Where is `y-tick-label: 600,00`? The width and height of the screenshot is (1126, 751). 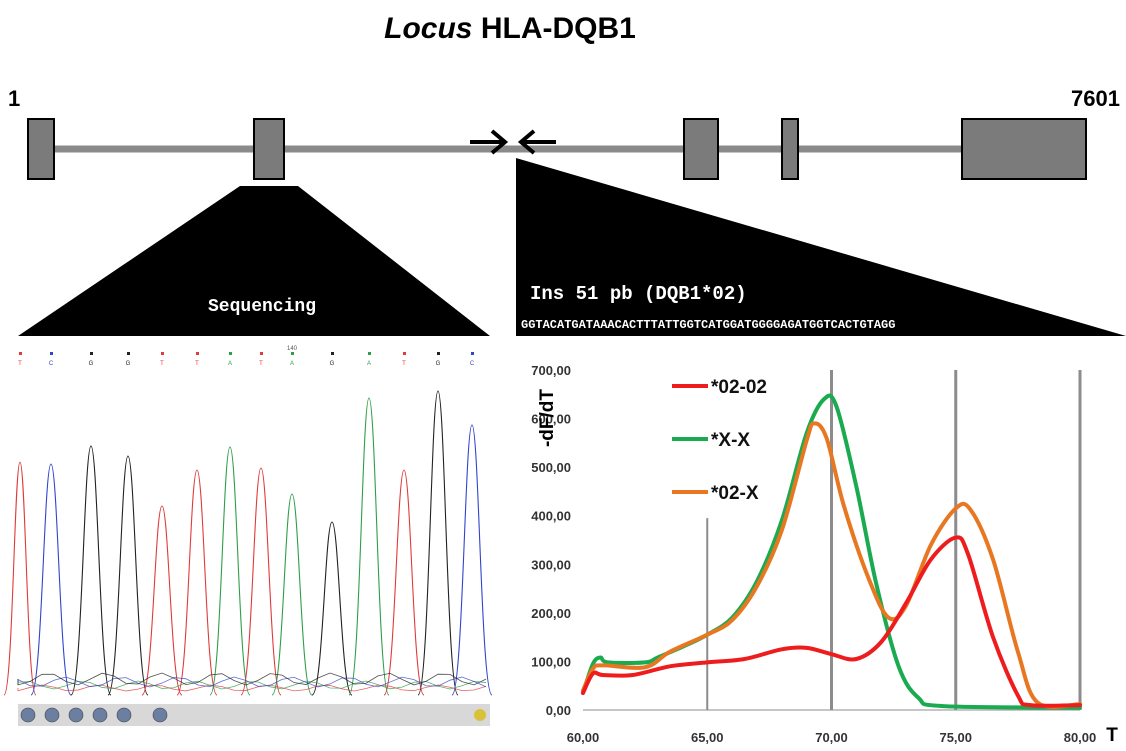
y-tick-label: 600,00 is located at coordinates (551, 419).